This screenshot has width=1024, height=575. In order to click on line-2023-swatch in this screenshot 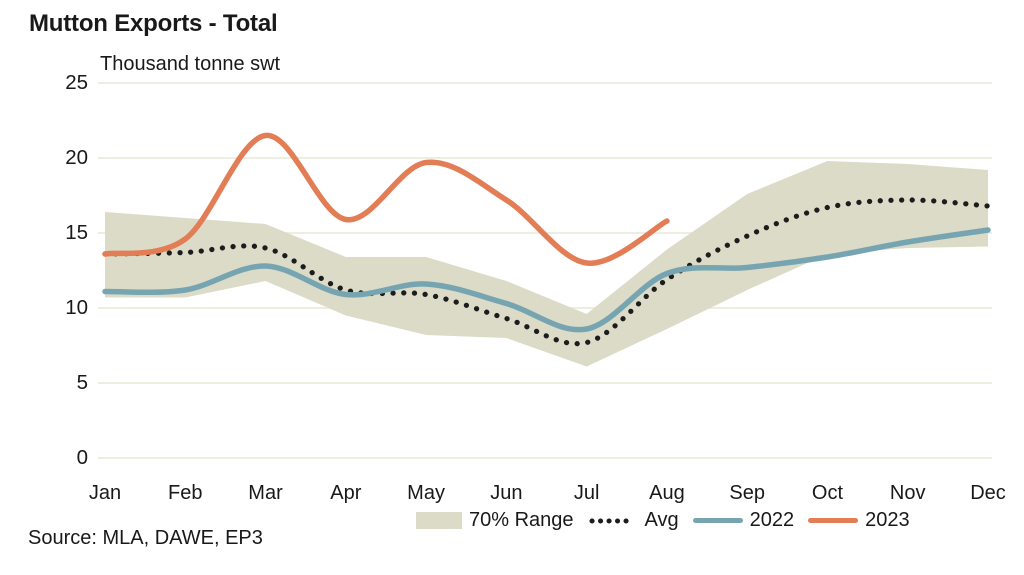, I will do `click(833, 520)`.